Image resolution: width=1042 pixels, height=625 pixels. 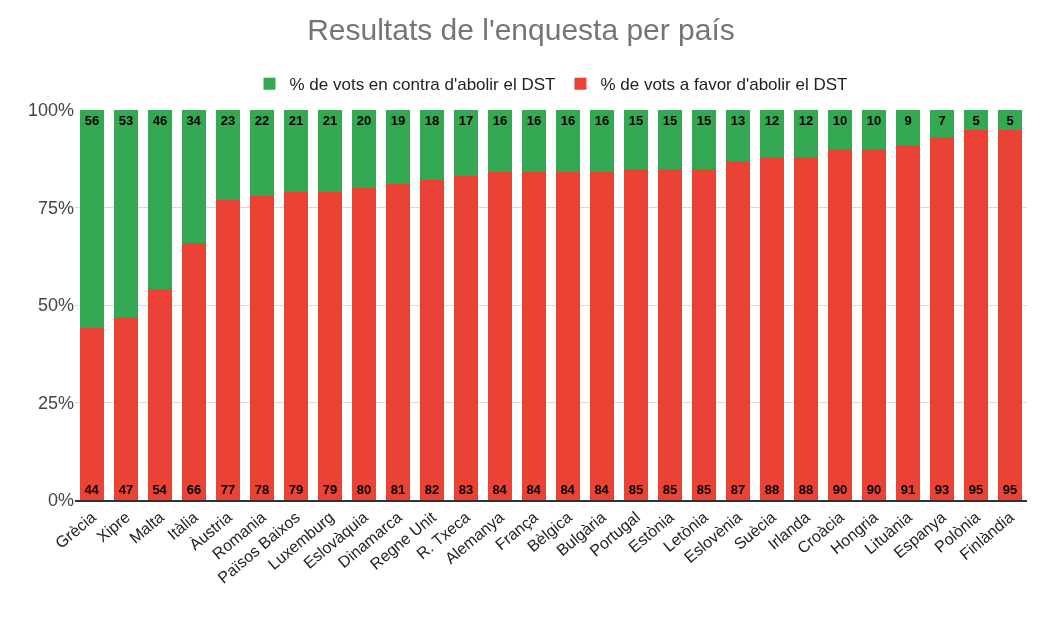 What do you see at coordinates (55, 305) in the screenshot?
I see `y-tick-label: 50%` at bounding box center [55, 305].